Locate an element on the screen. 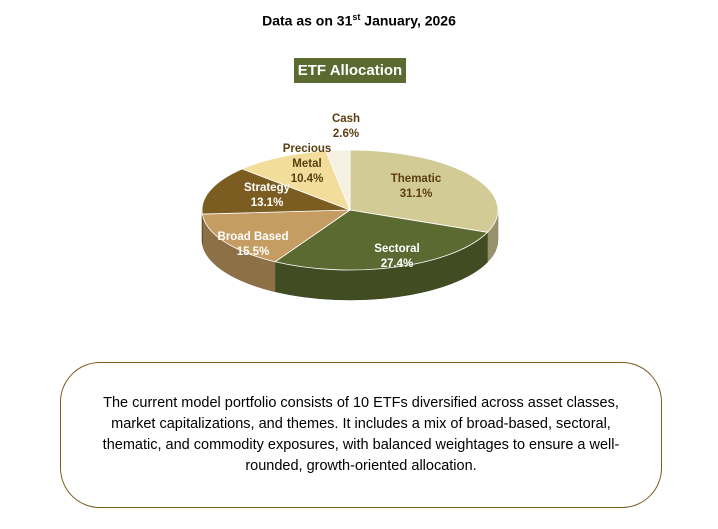  slice-value: 27.4% is located at coordinates (397, 264).